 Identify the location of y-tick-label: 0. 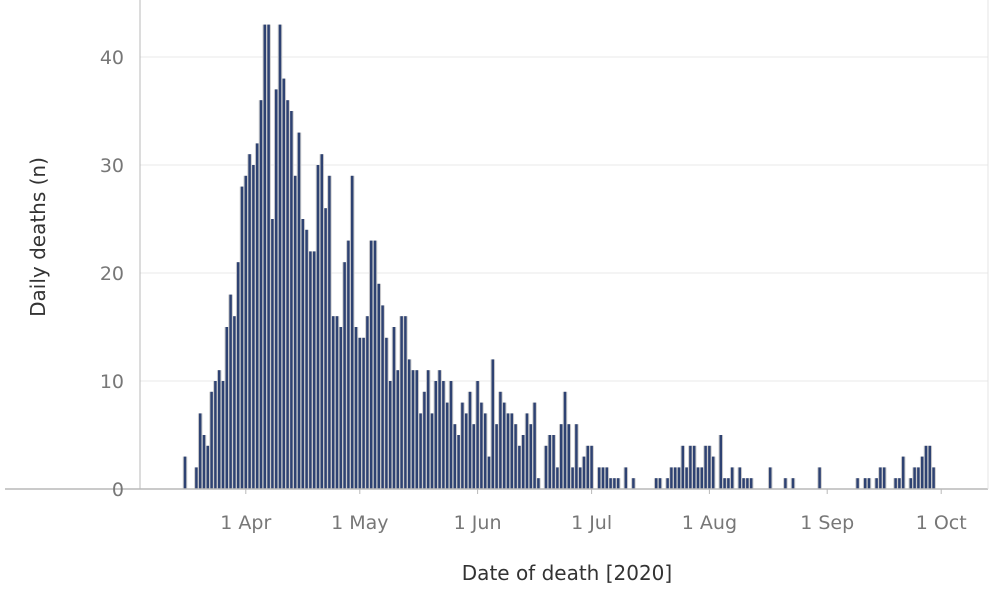
(118, 490).